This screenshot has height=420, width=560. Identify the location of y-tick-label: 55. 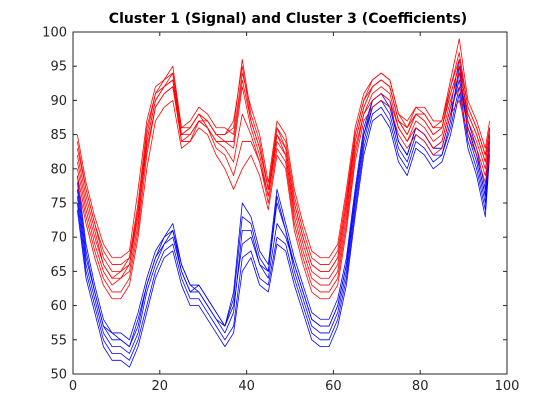
(58, 340).